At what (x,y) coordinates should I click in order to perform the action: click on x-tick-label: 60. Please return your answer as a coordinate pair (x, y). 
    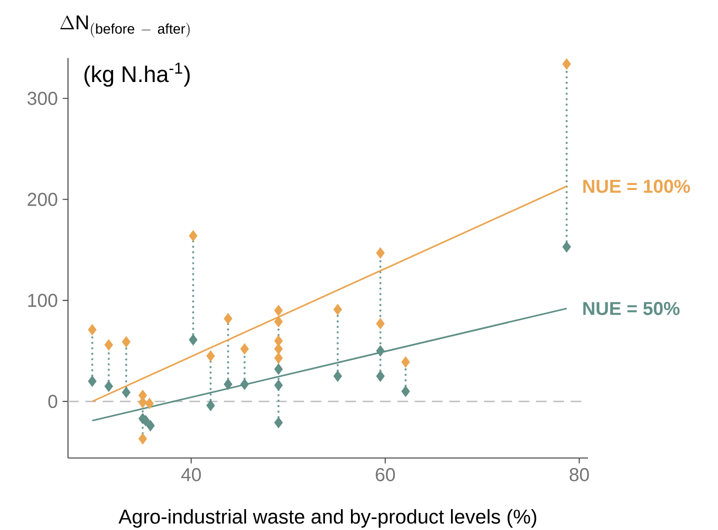
    Looking at the image, I should click on (385, 475).